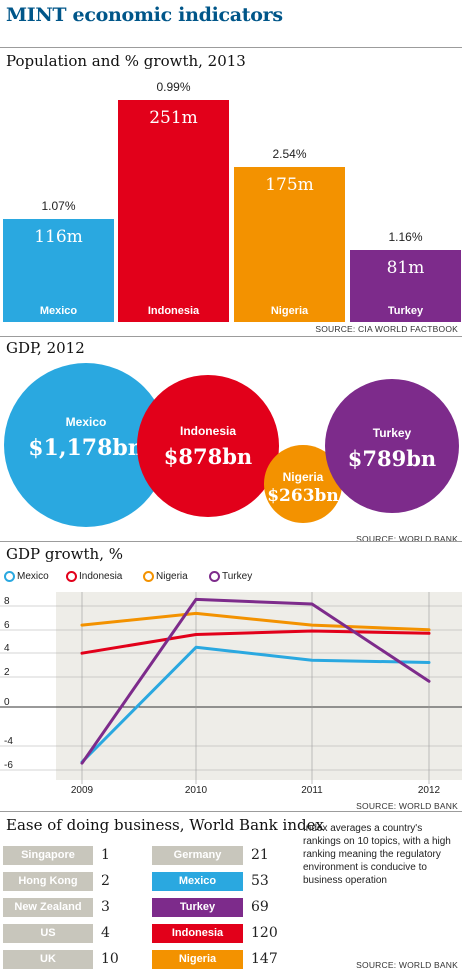 The image size is (462, 973). I want to click on population-chart-title: Population and % growth, 2013, so click(126, 61).